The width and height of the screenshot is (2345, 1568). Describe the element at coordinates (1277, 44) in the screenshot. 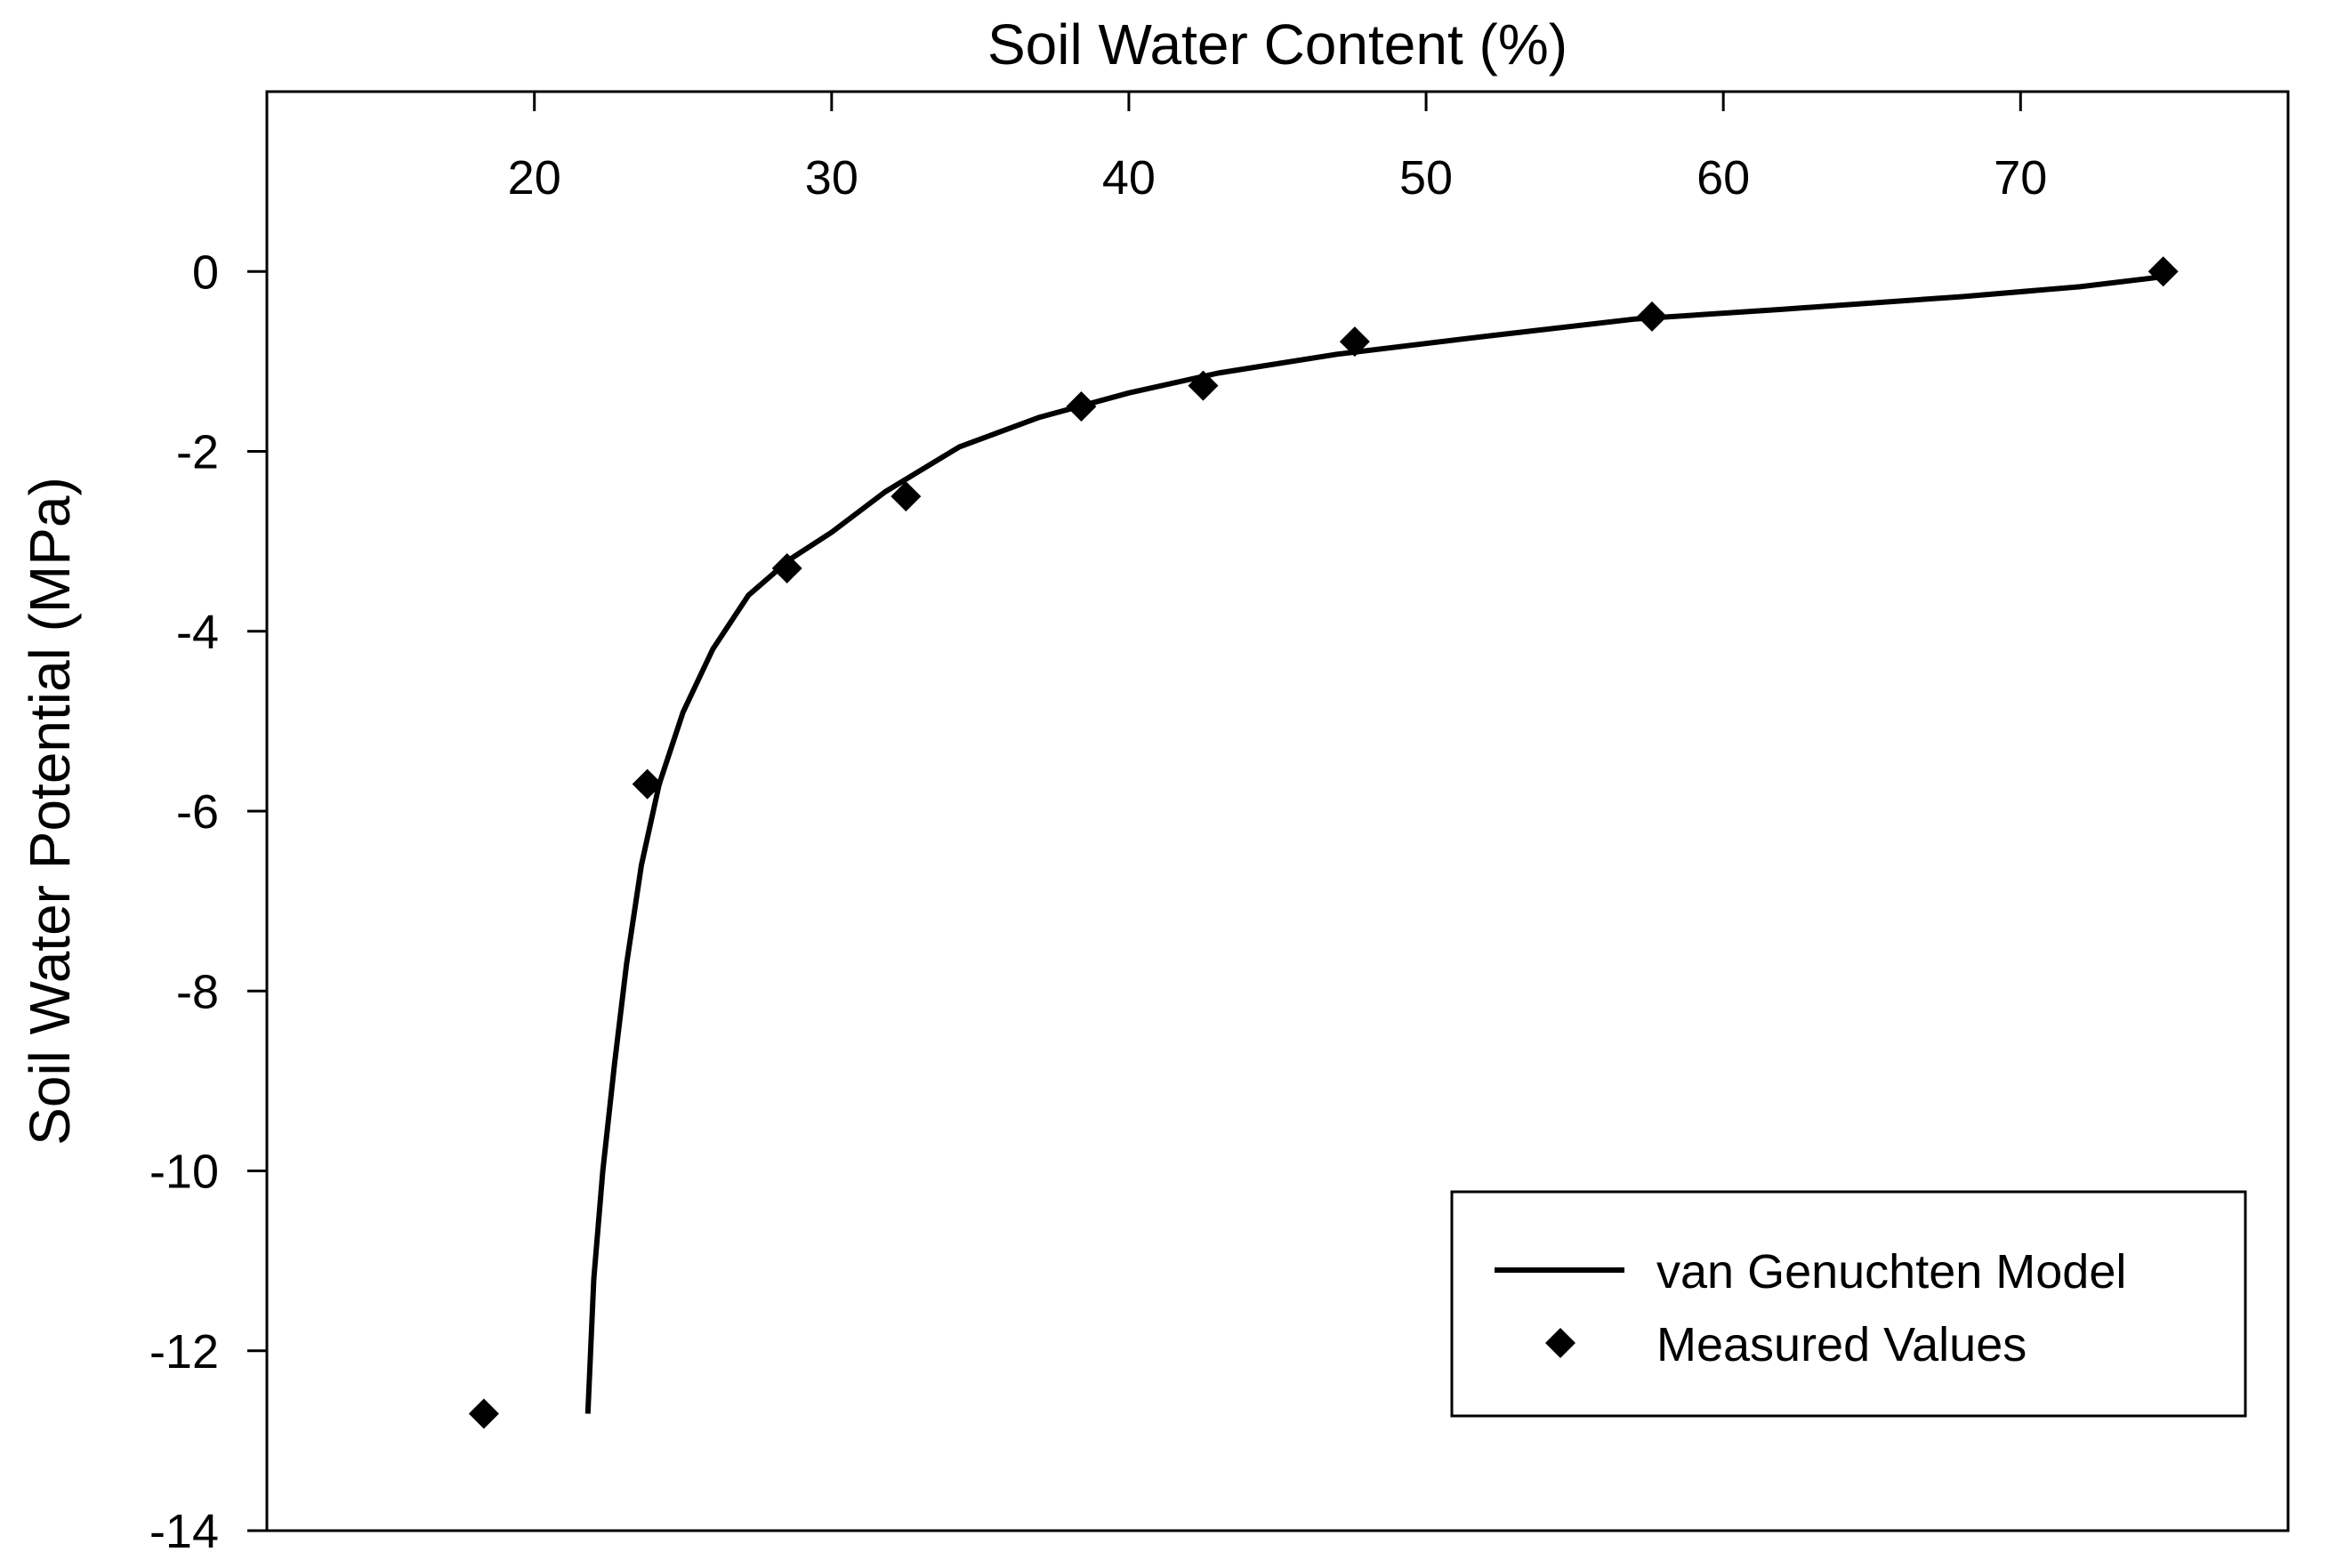

I see `x-axis-title: Soil Water Content (%)` at that location.